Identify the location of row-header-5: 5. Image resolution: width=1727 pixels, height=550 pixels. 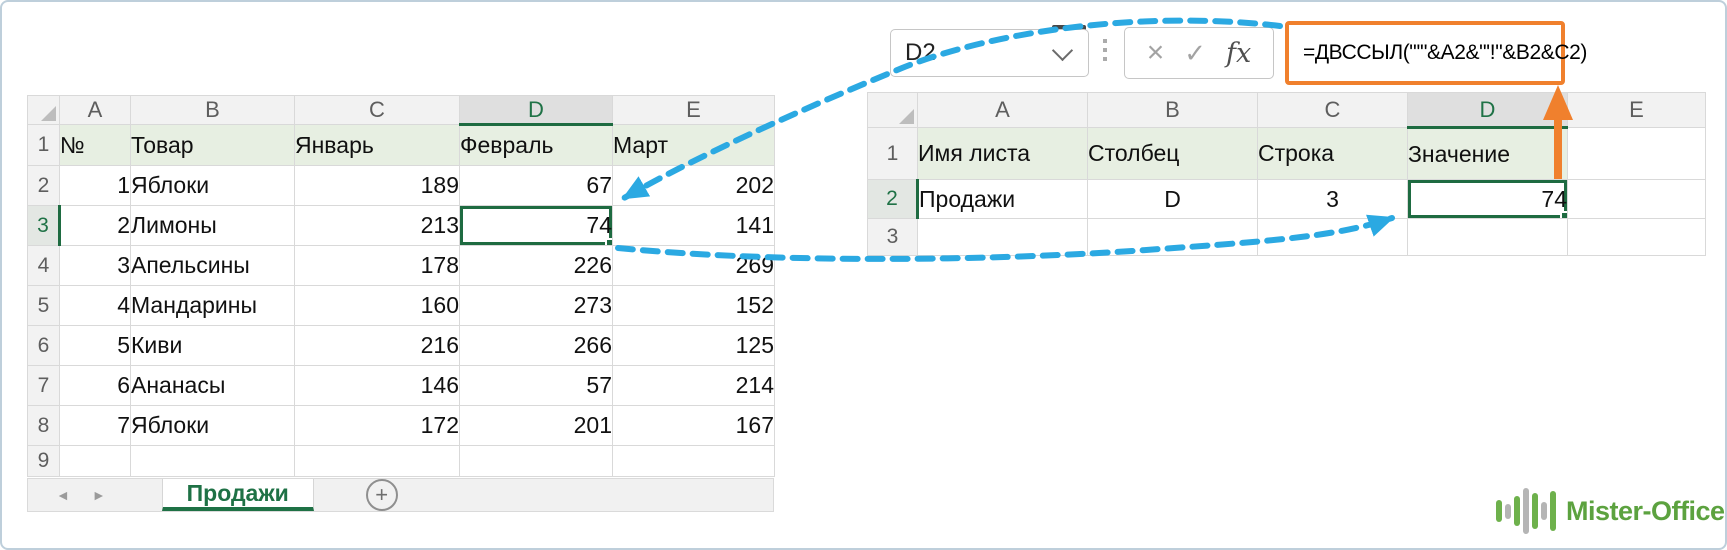
(43, 305).